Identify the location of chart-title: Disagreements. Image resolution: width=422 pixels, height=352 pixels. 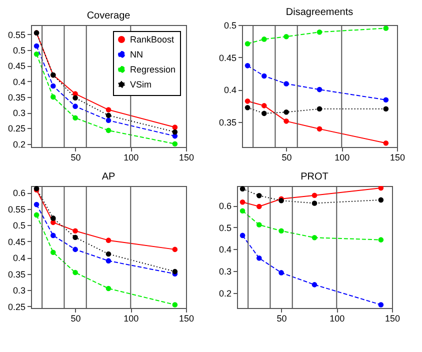
(320, 12).